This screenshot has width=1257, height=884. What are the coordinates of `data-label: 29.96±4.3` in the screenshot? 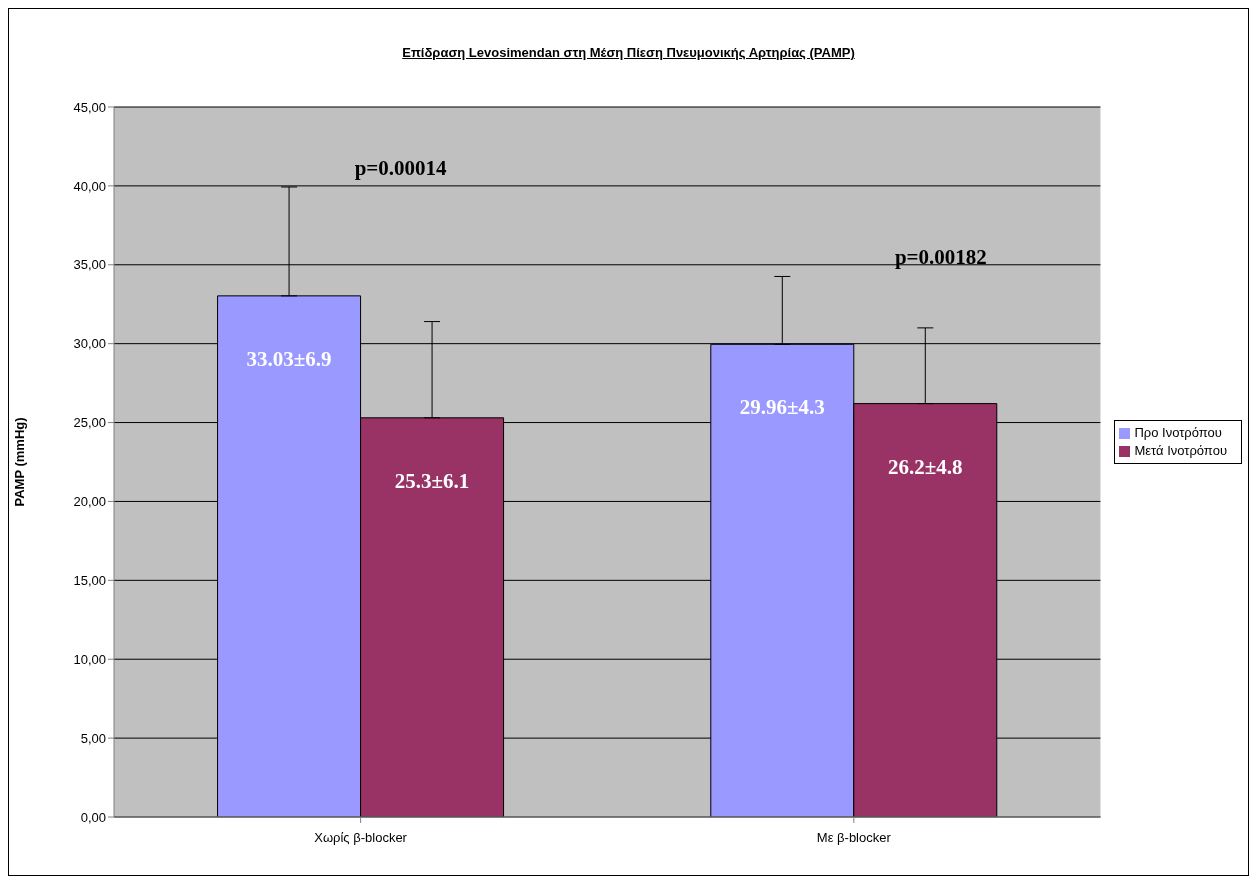 It's located at (782, 407).